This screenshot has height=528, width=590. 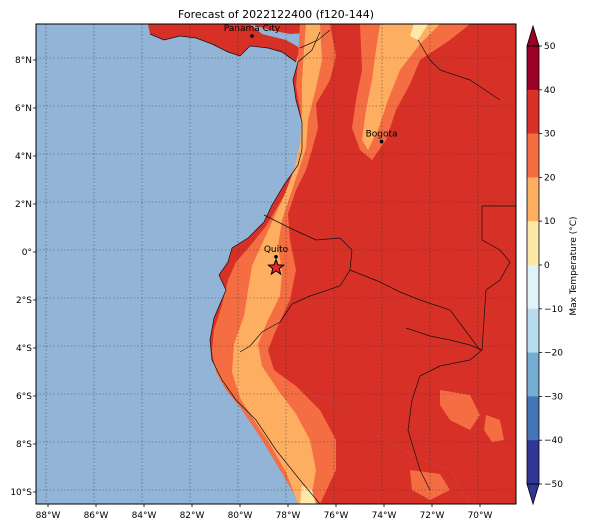 I want to click on city-label: Panama City, so click(x=252, y=29).